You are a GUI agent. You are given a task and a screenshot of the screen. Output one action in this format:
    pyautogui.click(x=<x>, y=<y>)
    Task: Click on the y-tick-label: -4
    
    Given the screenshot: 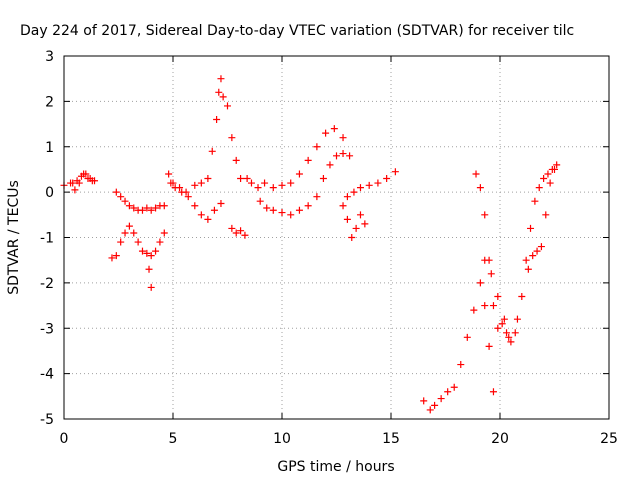 What is the action you would take?
    pyautogui.click(x=47, y=375)
    